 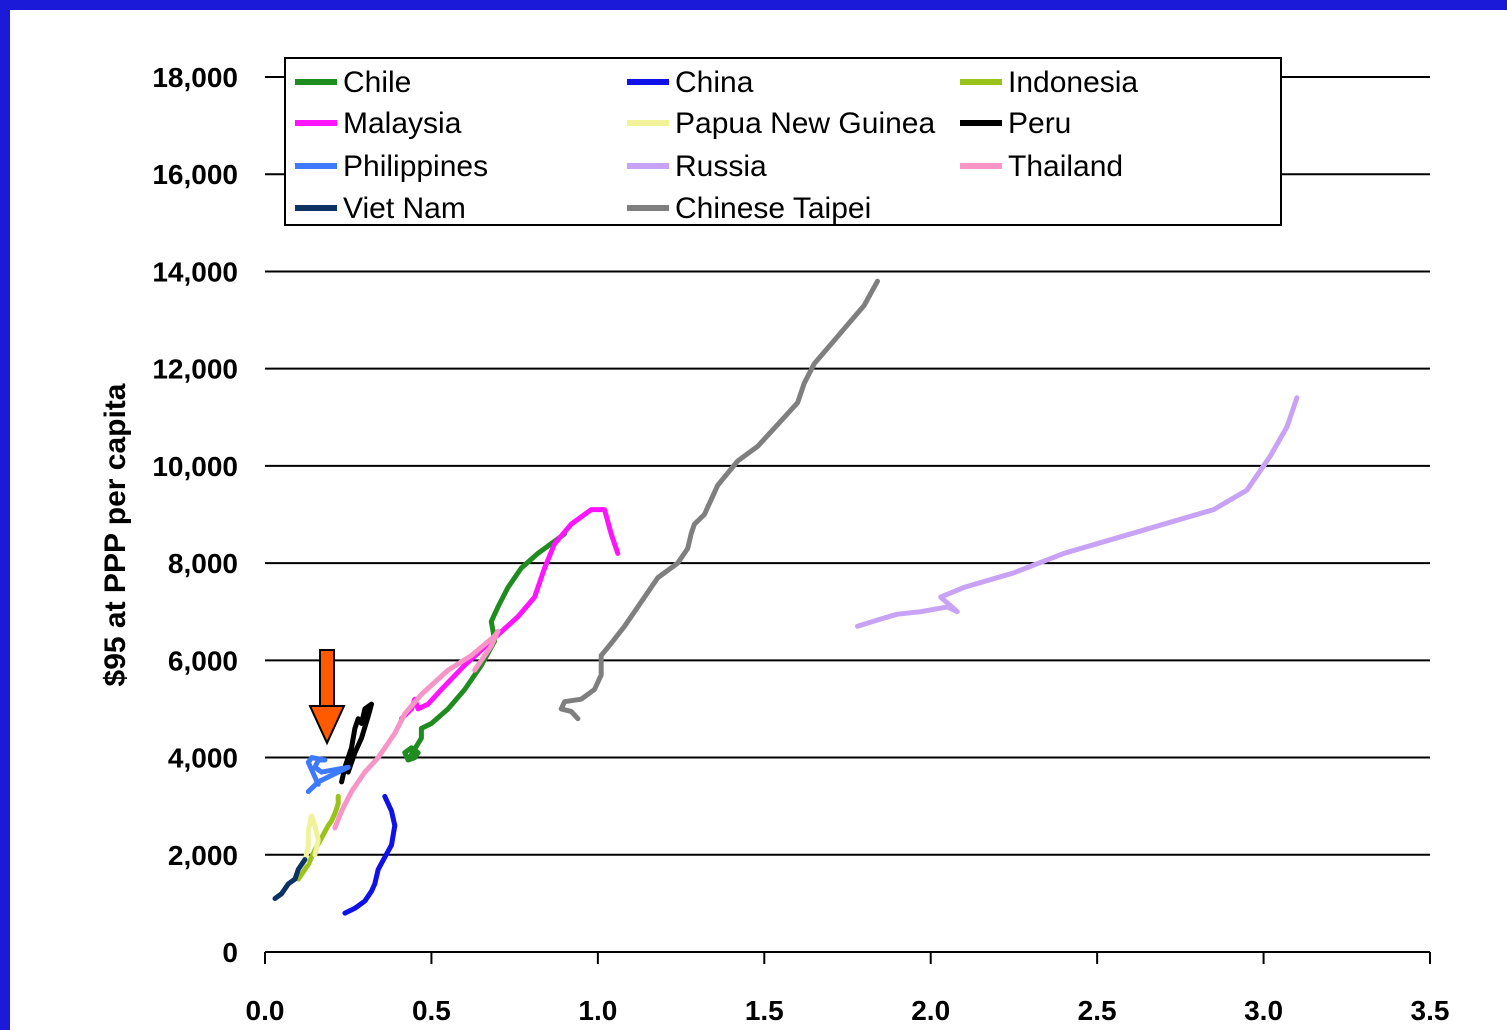 I want to click on y-tick-label: 18,000, so click(x=195, y=77).